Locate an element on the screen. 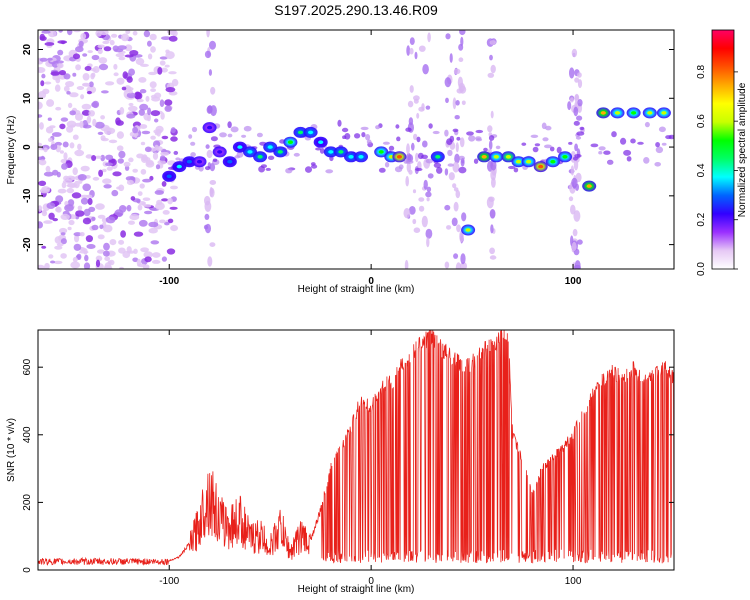  x-tick-label: -100 is located at coordinates (169, 281).